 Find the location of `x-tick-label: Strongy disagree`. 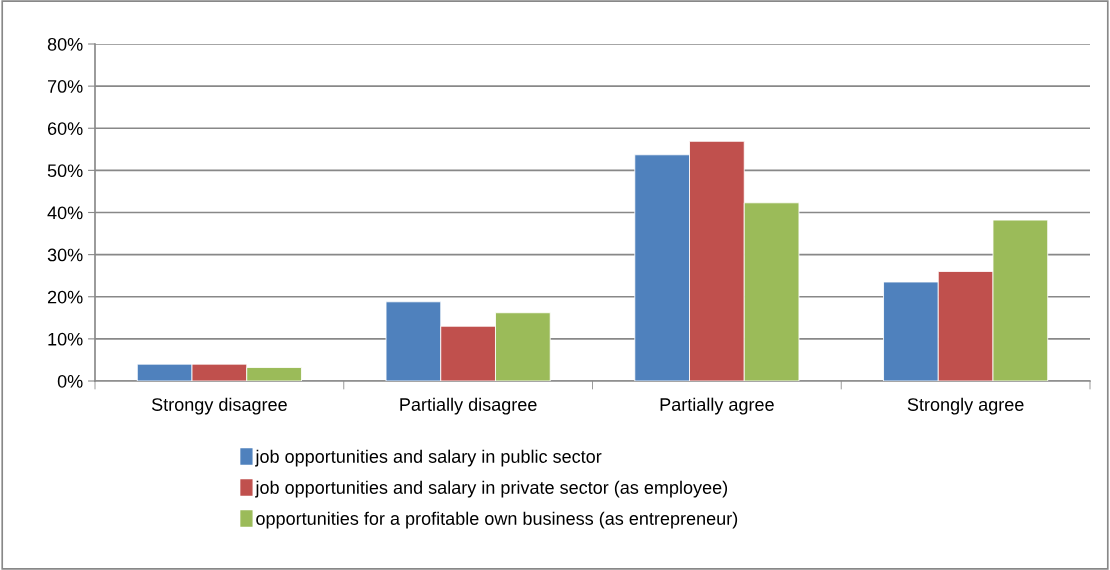

x-tick-label: Strongy disagree is located at coordinates (219, 406).